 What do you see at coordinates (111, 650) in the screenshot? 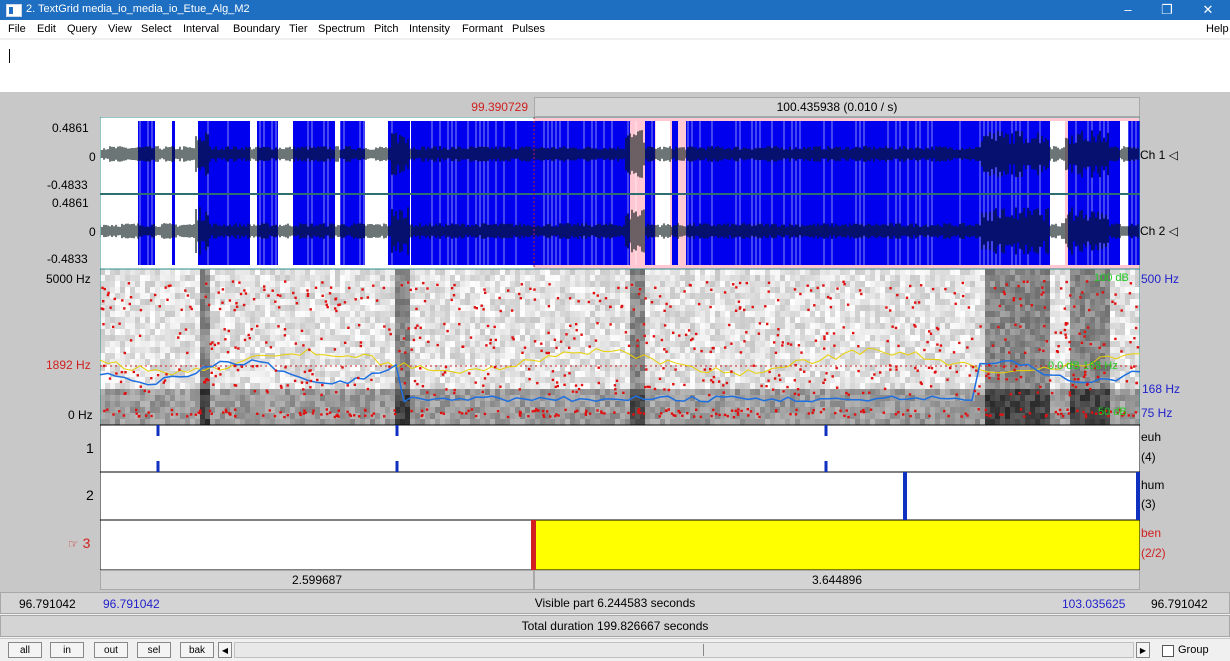
I see `zoom-out-button: out` at bounding box center [111, 650].